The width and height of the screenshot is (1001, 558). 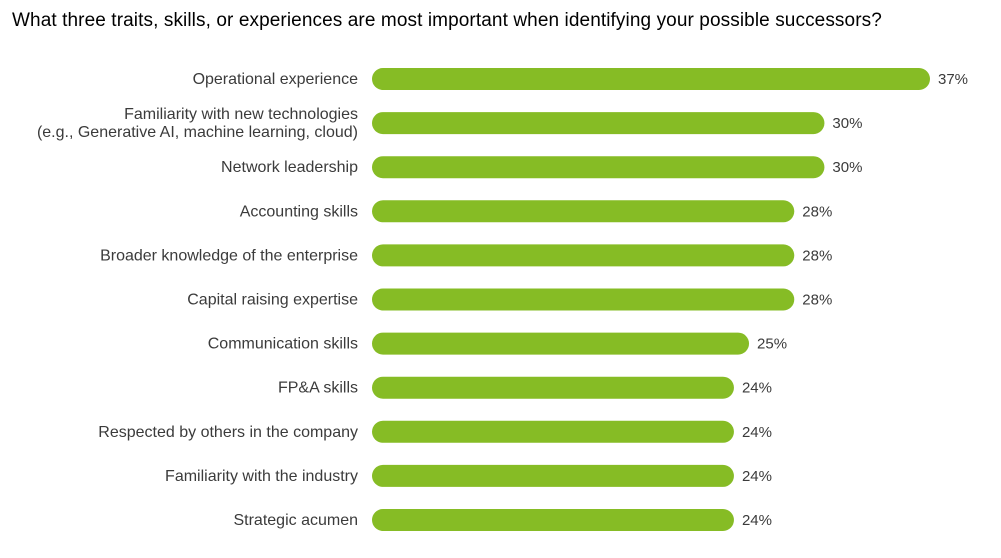 I want to click on category-label: Capital raising expertise, so click(x=272, y=300).